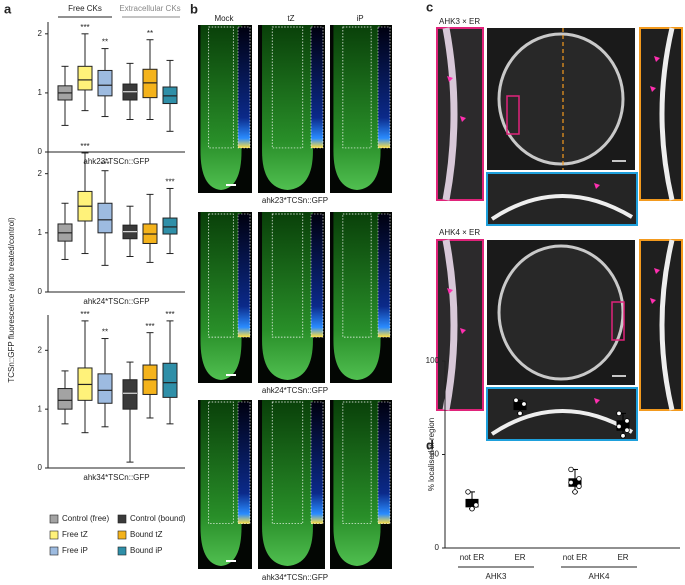 The height and width of the screenshot is (585, 685). What do you see at coordinates (295, 390) in the screenshot?
I see `row-label: ahk24*TCSn::GFP` at bounding box center [295, 390].